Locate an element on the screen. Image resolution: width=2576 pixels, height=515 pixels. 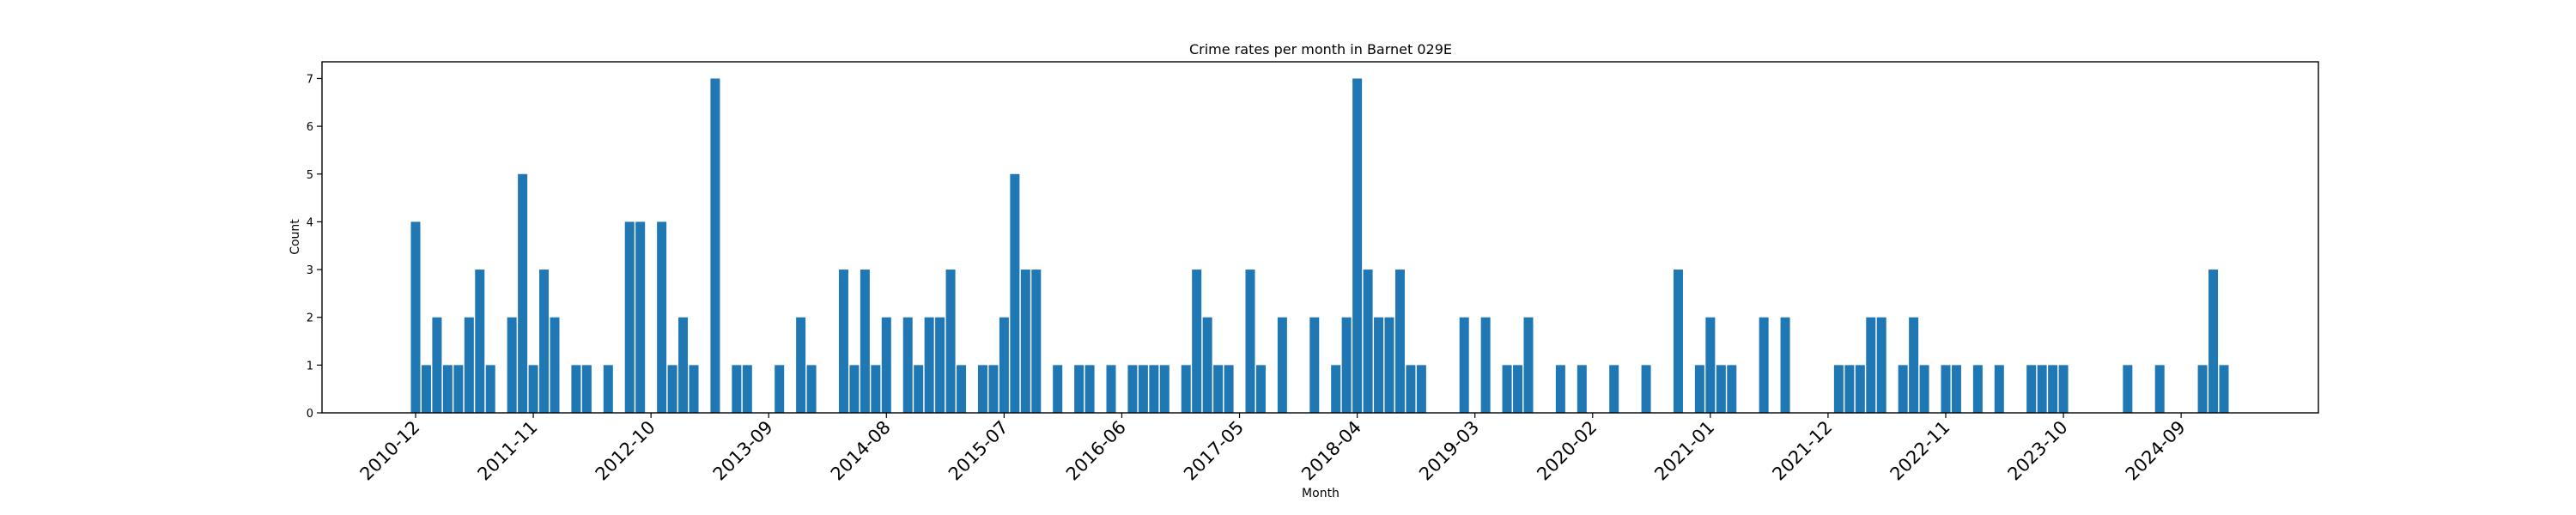
y-axis-label: Count is located at coordinates (295, 237).